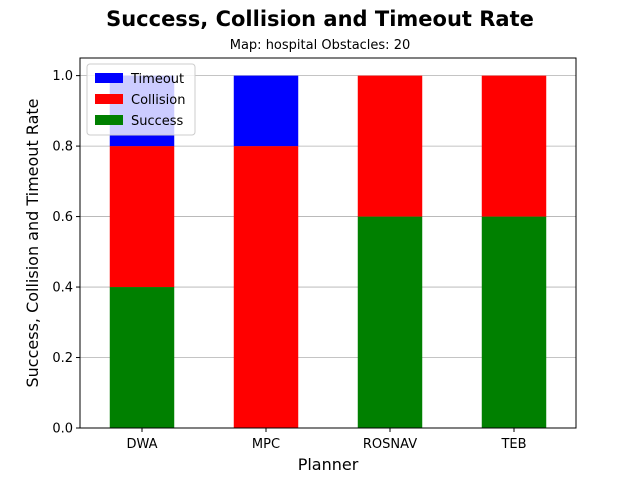 The image size is (640, 480). Describe the element at coordinates (513, 444) in the screenshot. I see `x-tick-label: TEB` at that location.